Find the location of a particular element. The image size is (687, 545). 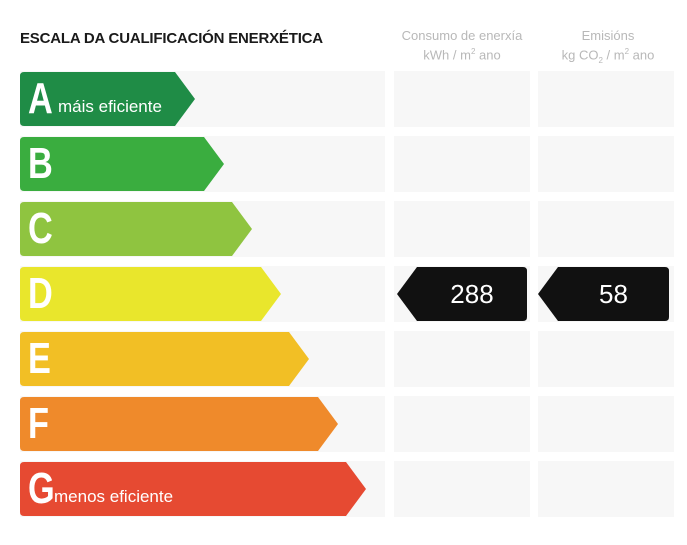

consumption-marker-shape is located at coordinates (462, 294).